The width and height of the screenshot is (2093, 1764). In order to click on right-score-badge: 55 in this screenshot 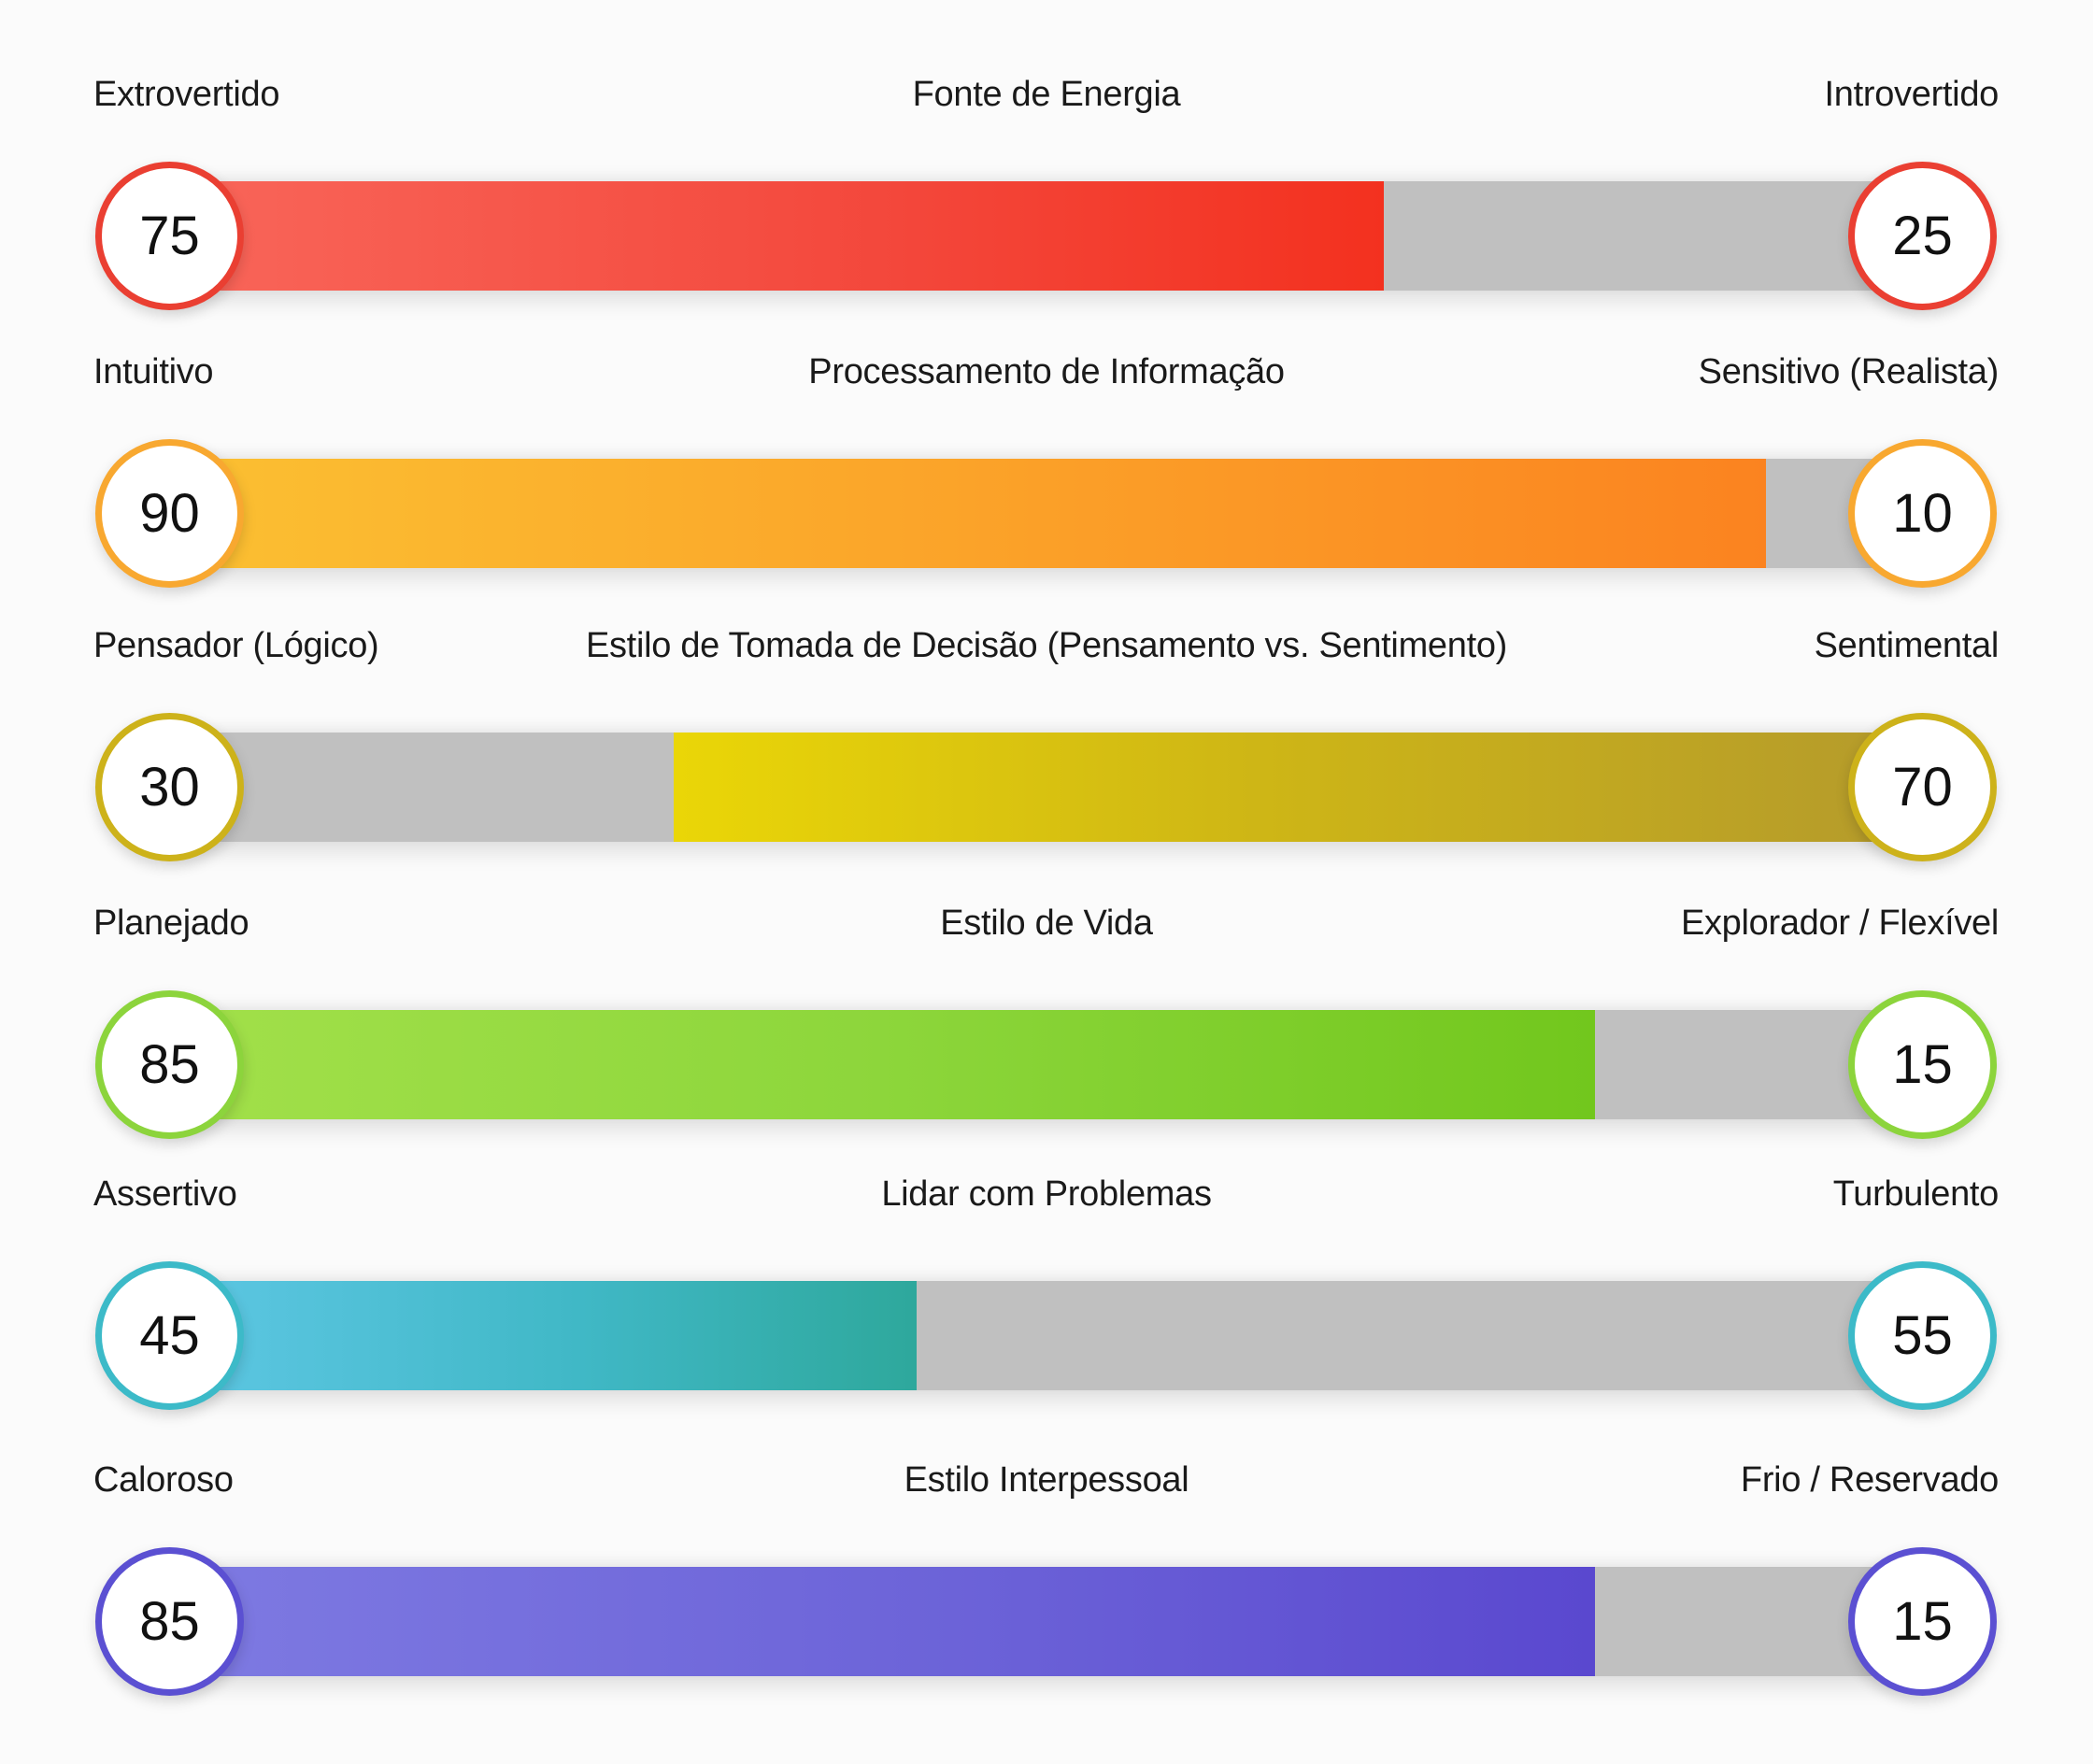, I will do `click(1922, 1335)`.